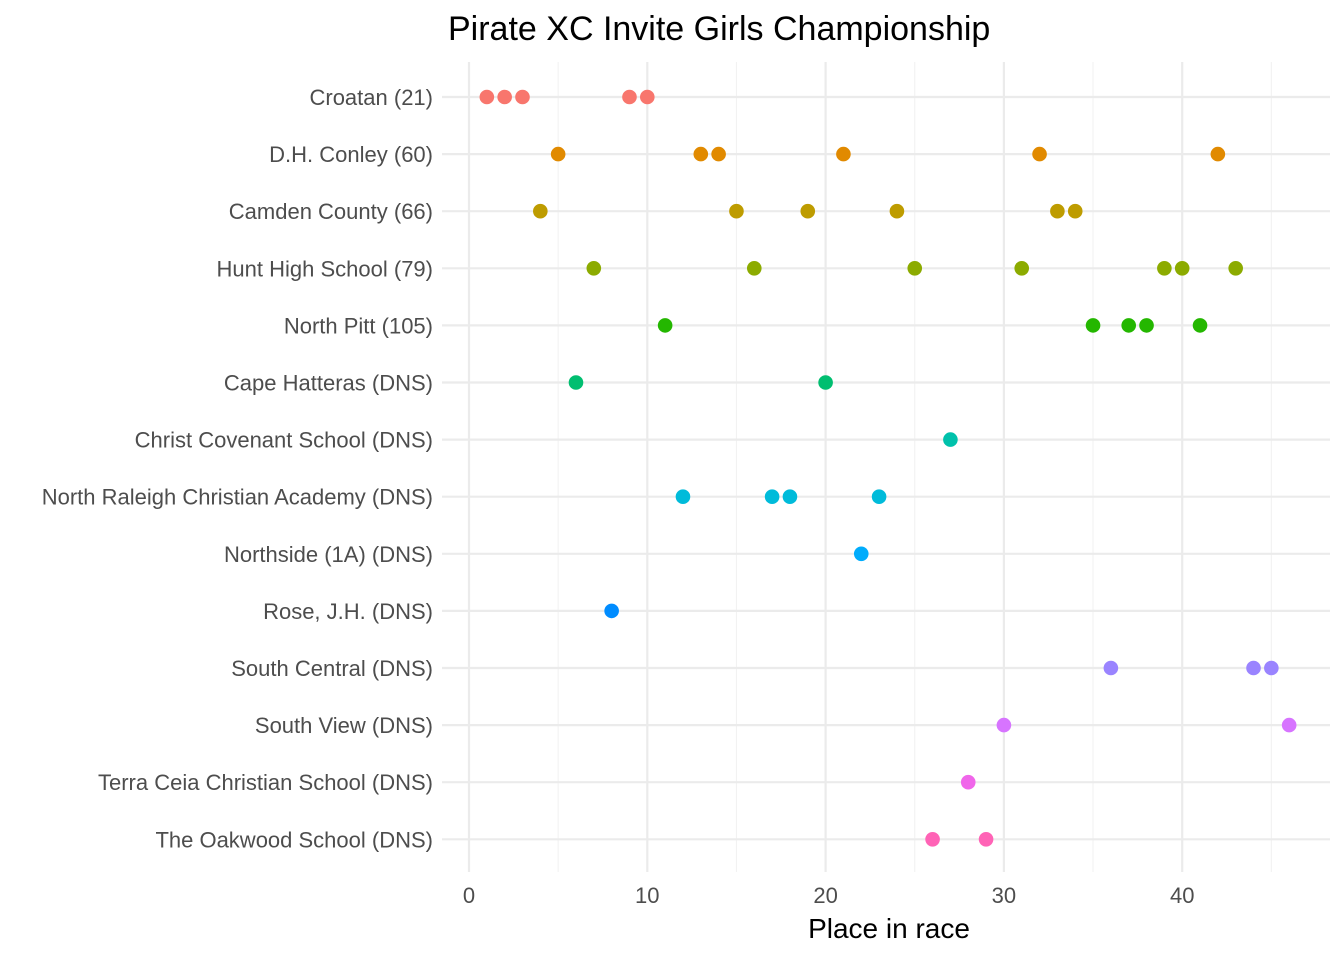 This screenshot has height=960, width=1344. What do you see at coordinates (331, 211) in the screenshot?
I see `y-tick-label: Camden County (66)` at bounding box center [331, 211].